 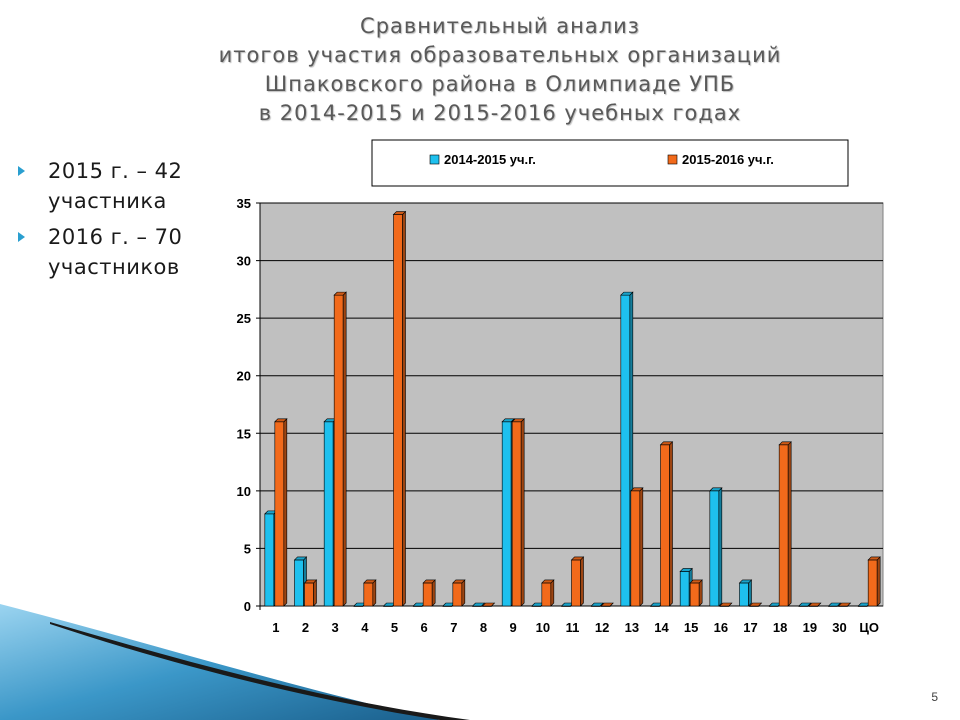 I want to click on y-tick-label: 20, so click(x=244, y=376).